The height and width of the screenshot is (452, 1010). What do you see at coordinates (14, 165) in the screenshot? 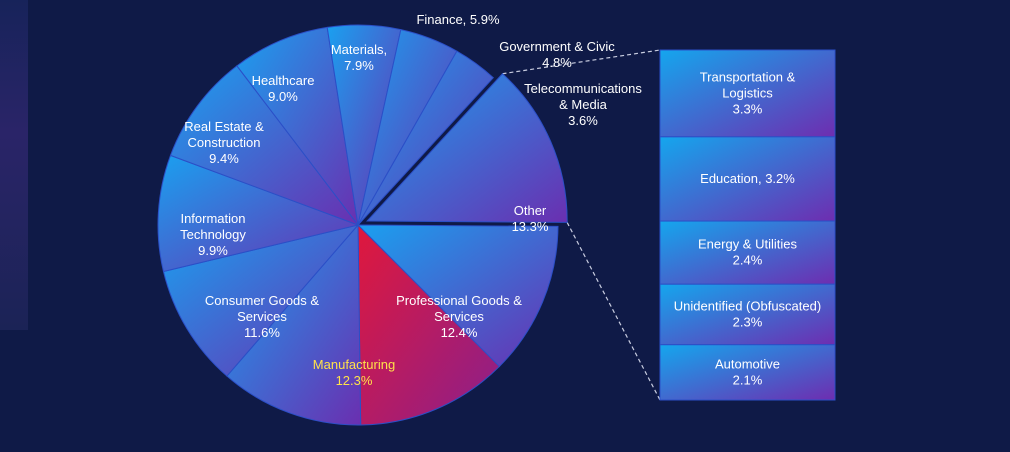
I see `side-accent-panel` at bounding box center [14, 165].